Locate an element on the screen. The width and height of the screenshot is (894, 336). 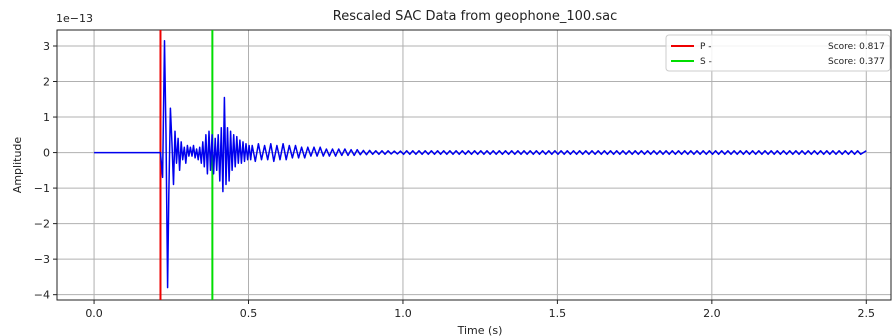
y-tick-label: −1 is located at coordinates (42, 188).